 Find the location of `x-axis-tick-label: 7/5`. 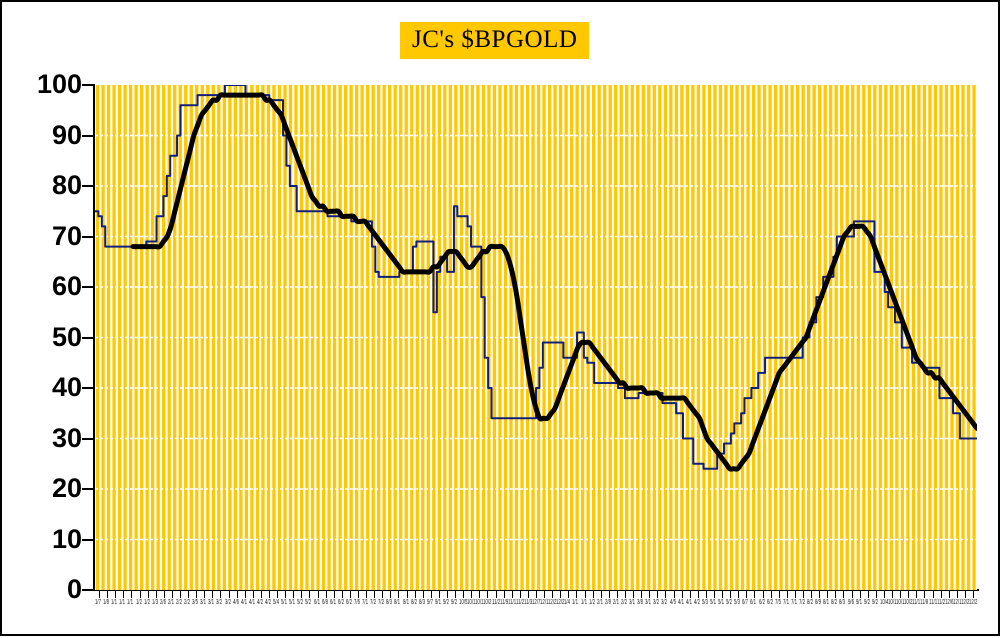

x-axis-tick-label: 7/5 is located at coordinates (777, 602).